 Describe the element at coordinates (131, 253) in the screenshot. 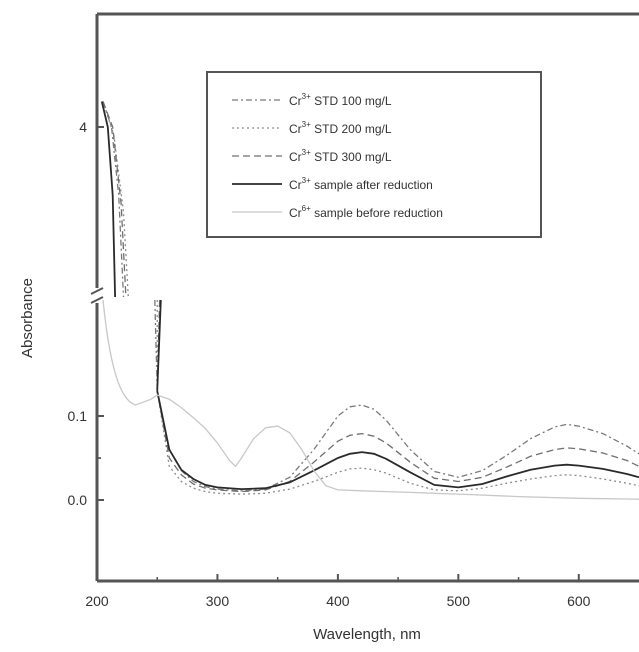

I see `upper-curves` at that location.